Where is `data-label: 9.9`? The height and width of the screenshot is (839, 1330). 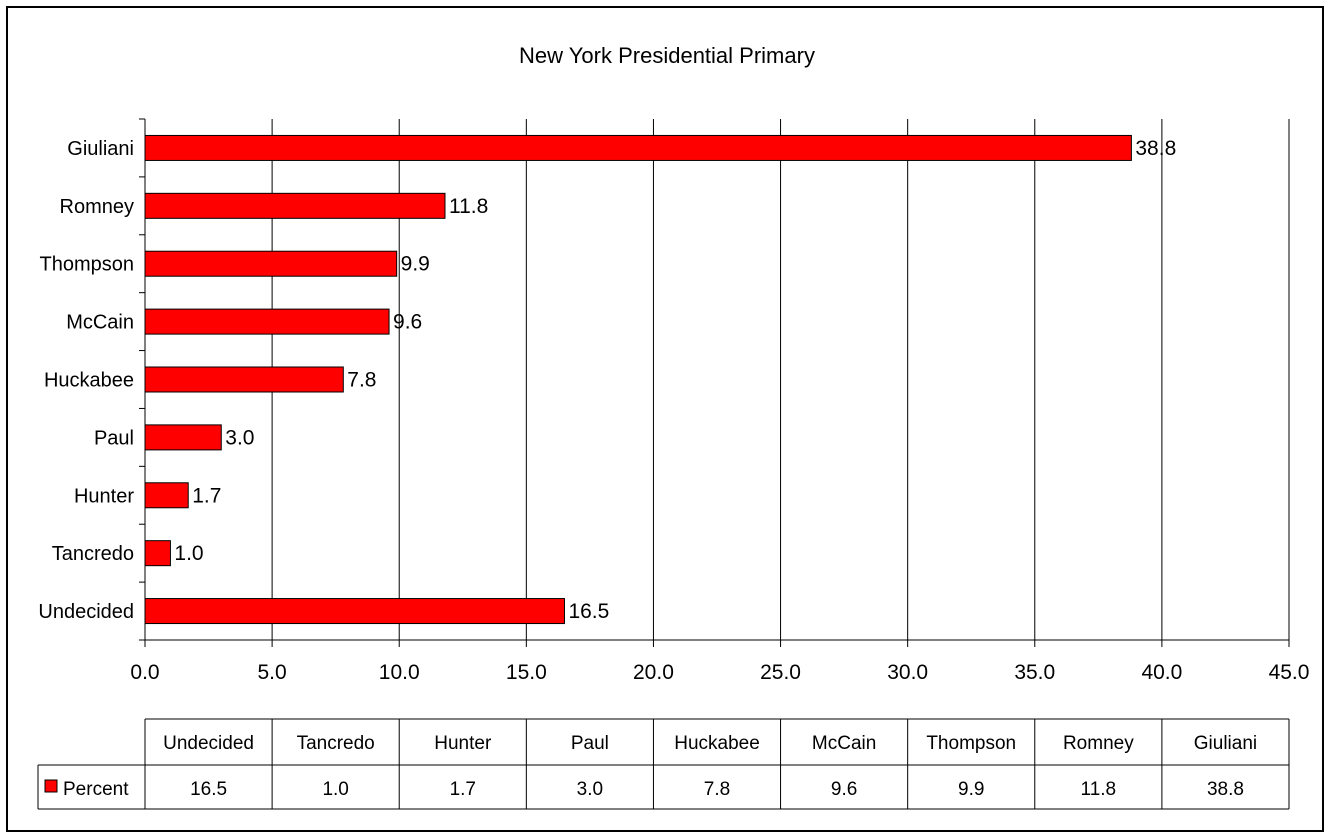
data-label: 9.9 is located at coordinates (415, 264).